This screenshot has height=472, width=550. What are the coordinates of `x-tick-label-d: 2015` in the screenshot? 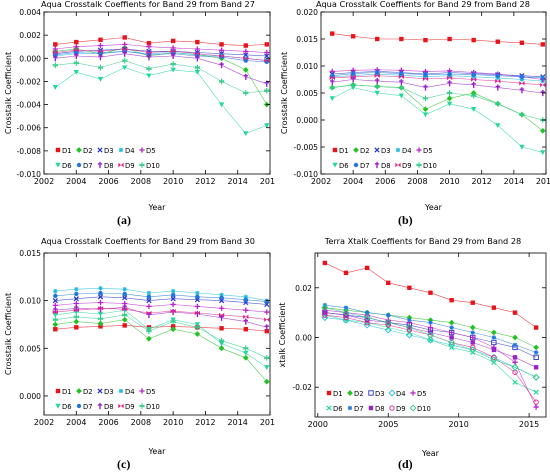 It's located at (529, 424).